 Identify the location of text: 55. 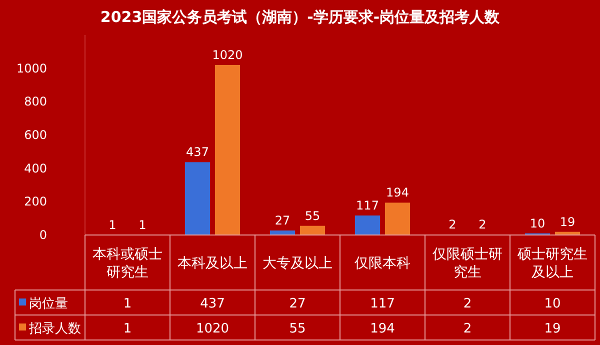
(312, 215).